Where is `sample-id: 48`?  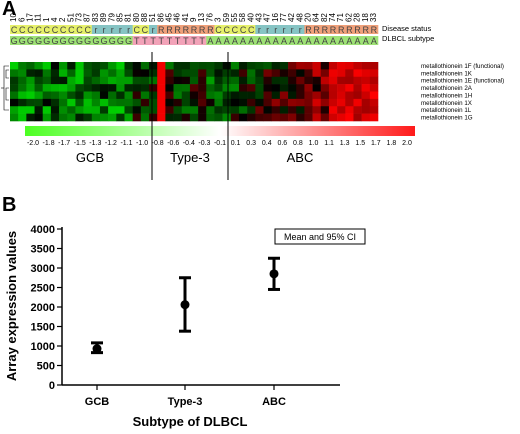
sample-id: 48 is located at coordinates (299, 17).